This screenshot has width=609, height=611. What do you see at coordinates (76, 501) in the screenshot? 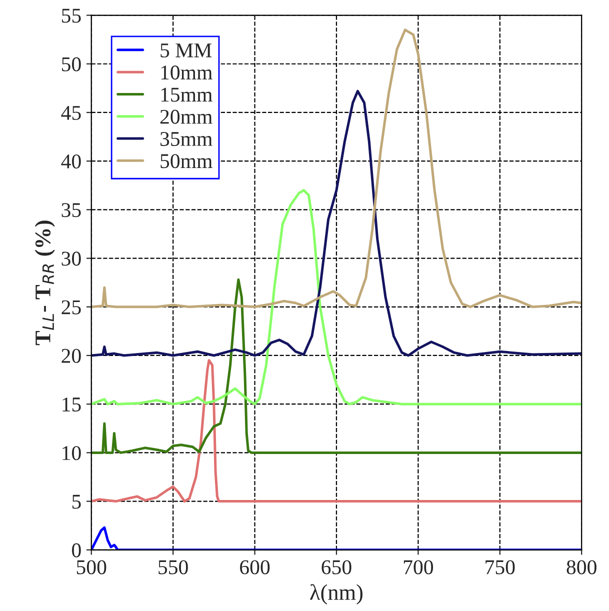
I see `y-tick-label: 5` at bounding box center [76, 501].